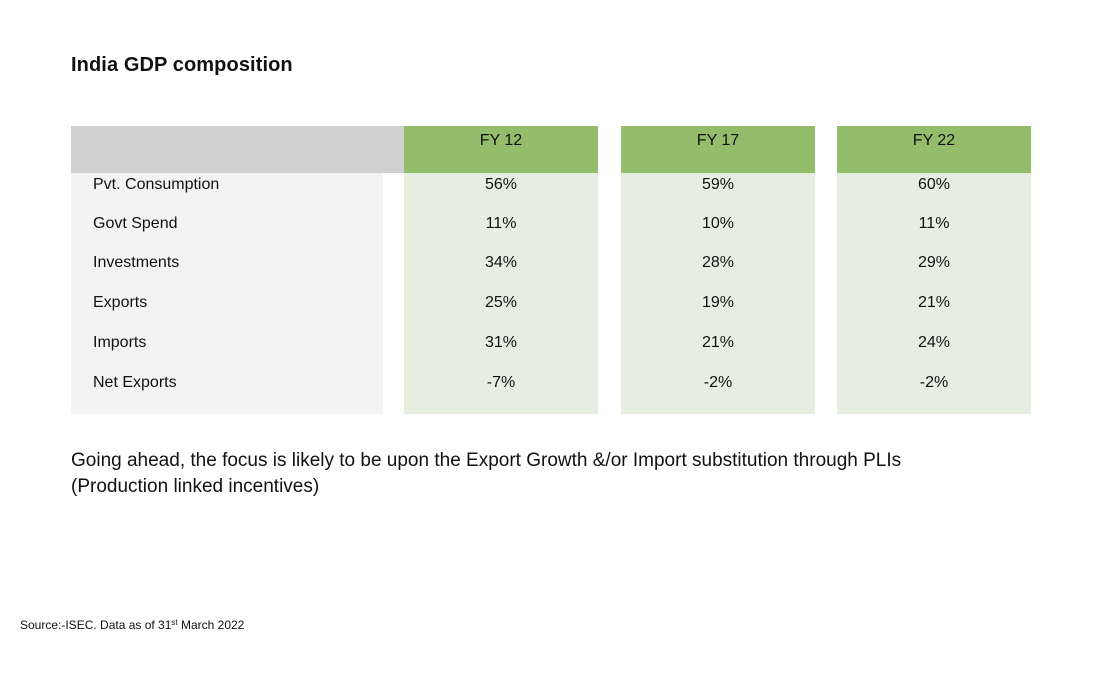 Image resolution: width=1100 pixels, height=700 pixels. I want to click on column-fy22: FY 22 60% 11% 29% 21% 24% -2%, so click(934, 270).